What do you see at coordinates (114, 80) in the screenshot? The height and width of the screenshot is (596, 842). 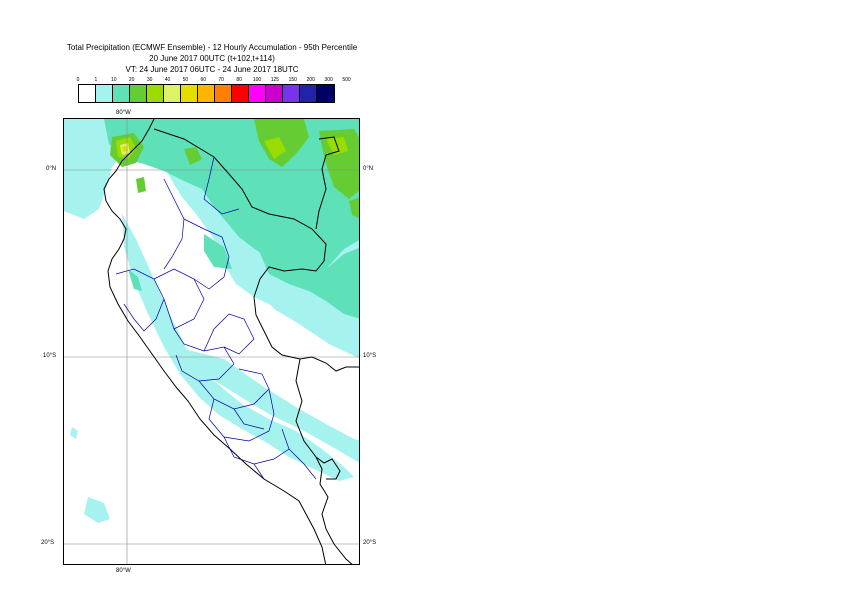 I see `legend-tick-label: 10` at bounding box center [114, 80].